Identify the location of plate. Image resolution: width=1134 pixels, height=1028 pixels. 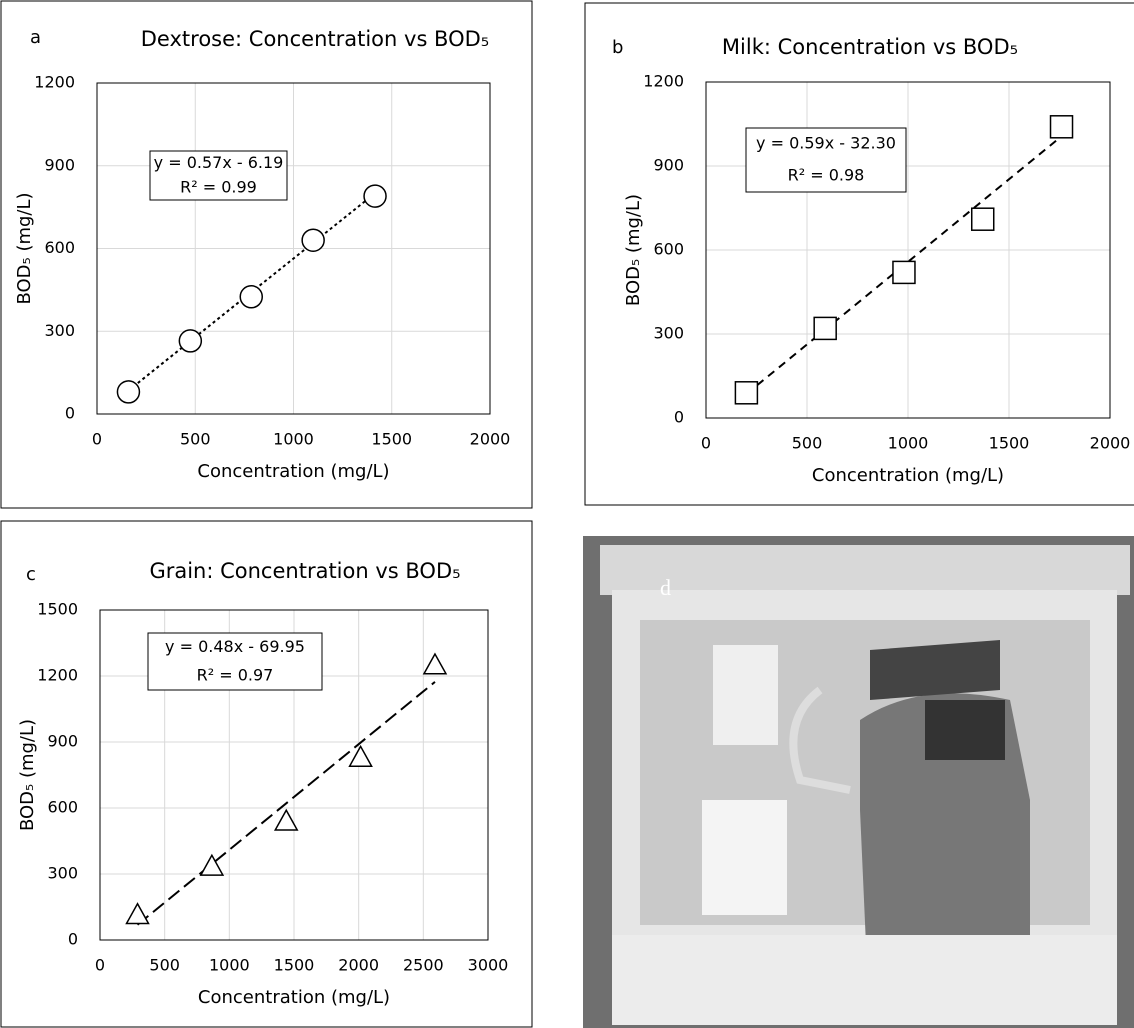
(745, 695).